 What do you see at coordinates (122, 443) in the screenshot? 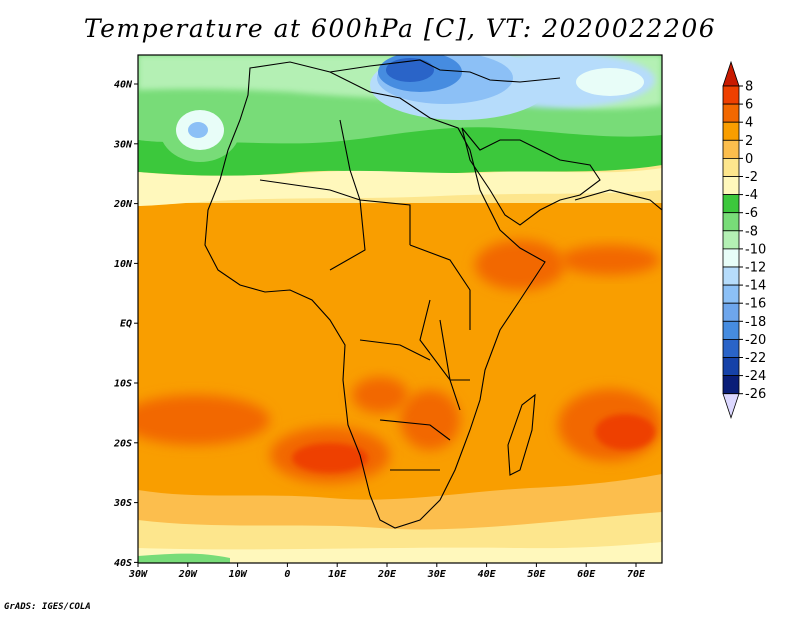
I see `lat-label: 20S` at bounding box center [122, 443].